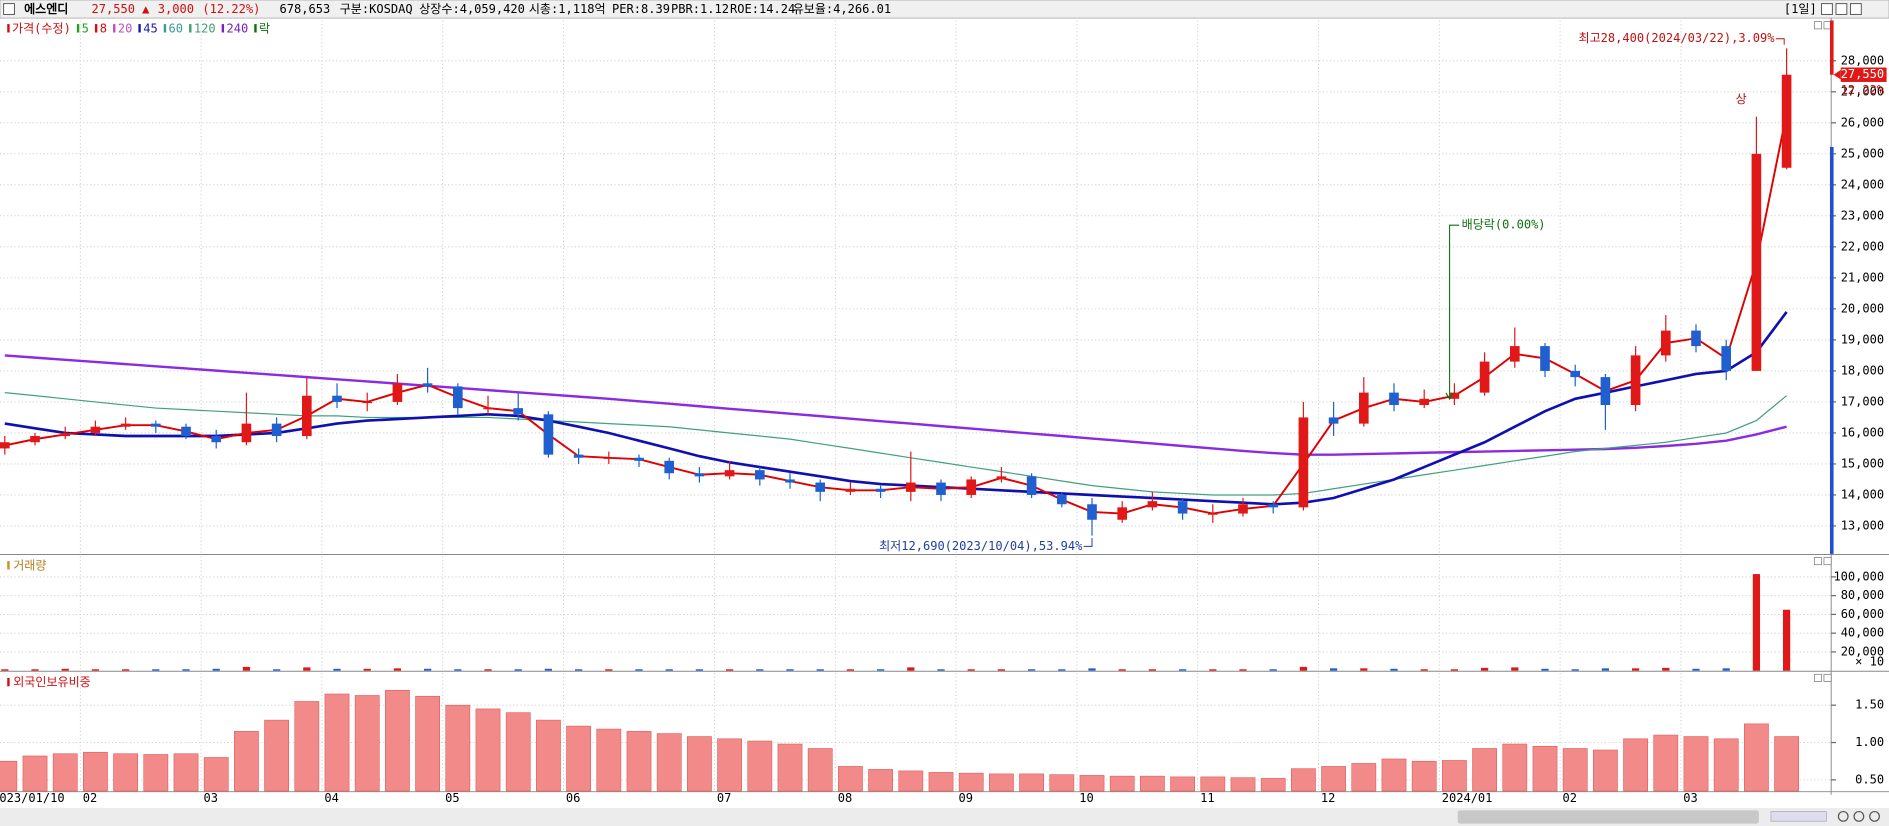  I want to click on window-icon, so click(9, 9).